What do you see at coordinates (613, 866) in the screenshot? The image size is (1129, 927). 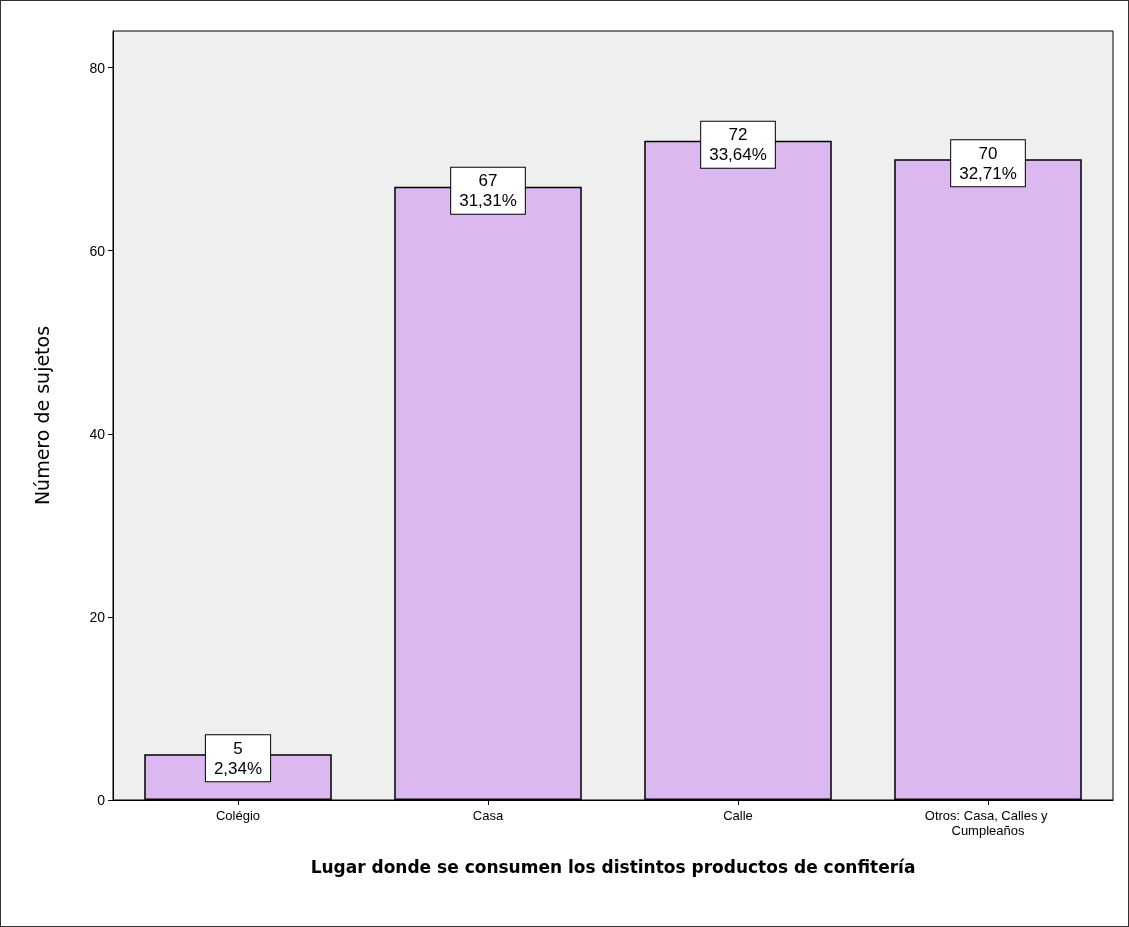 I see `x-axis-title: Lugar donde se consumen los distintos productos de confitería` at bounding box center [613, 866].